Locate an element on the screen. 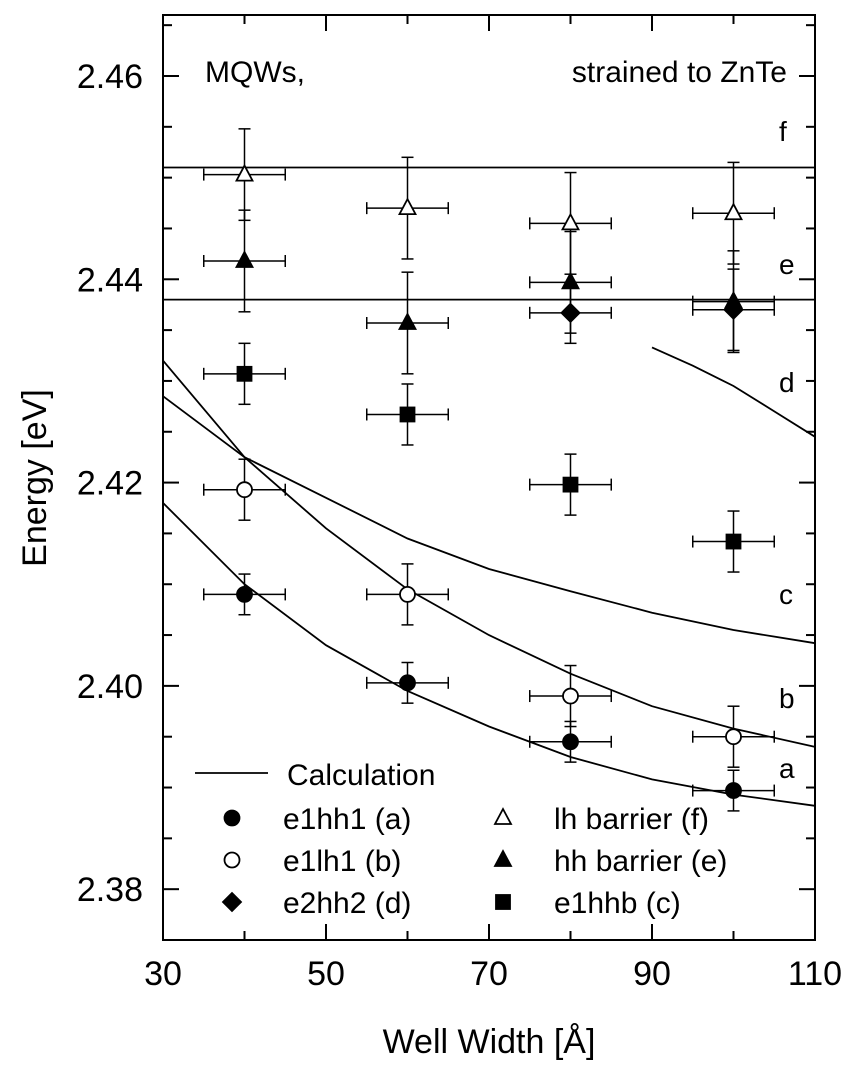 Image resolution: width=848 pixels, height=1066 pixels. legend-text: hh barrier (e) is located at coordinates (640, 861).